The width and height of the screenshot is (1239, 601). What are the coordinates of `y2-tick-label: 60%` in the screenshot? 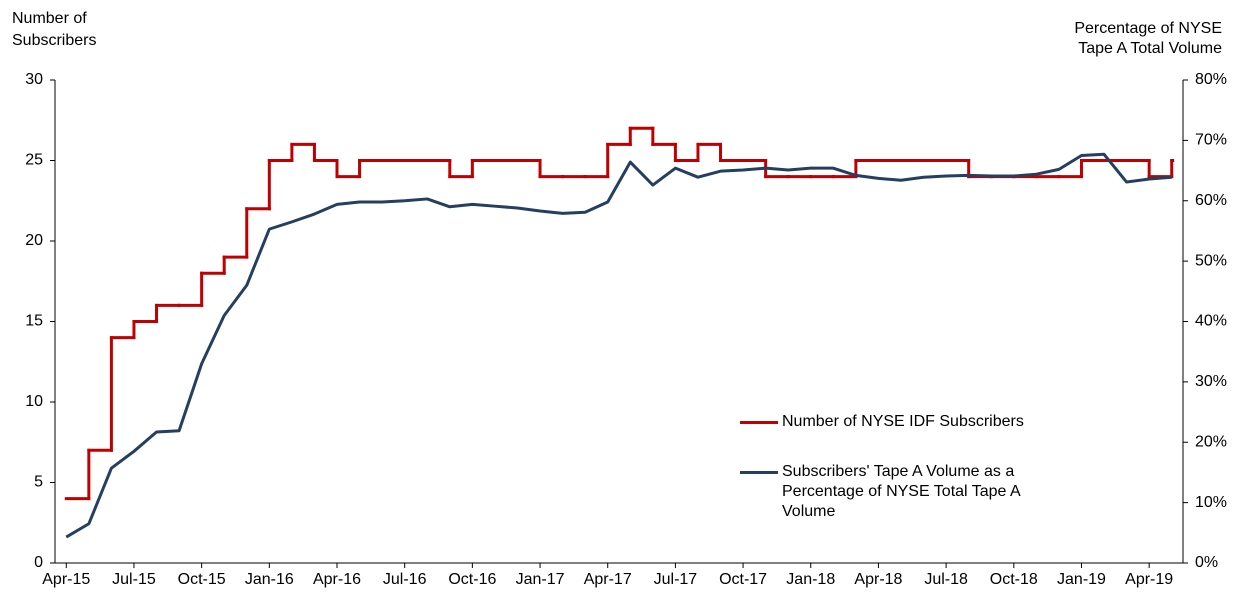 It's located at (1211, 200).